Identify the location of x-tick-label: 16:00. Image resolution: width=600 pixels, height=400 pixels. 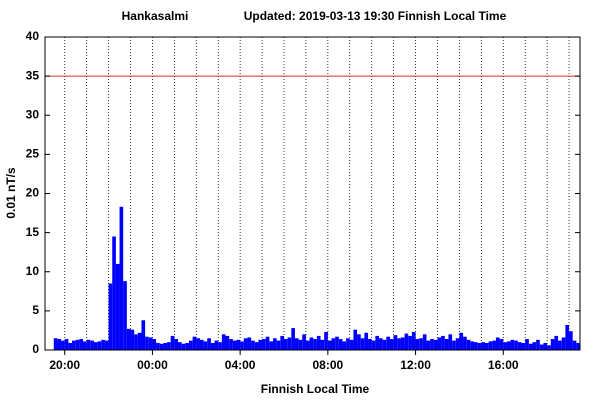
(503, 365).